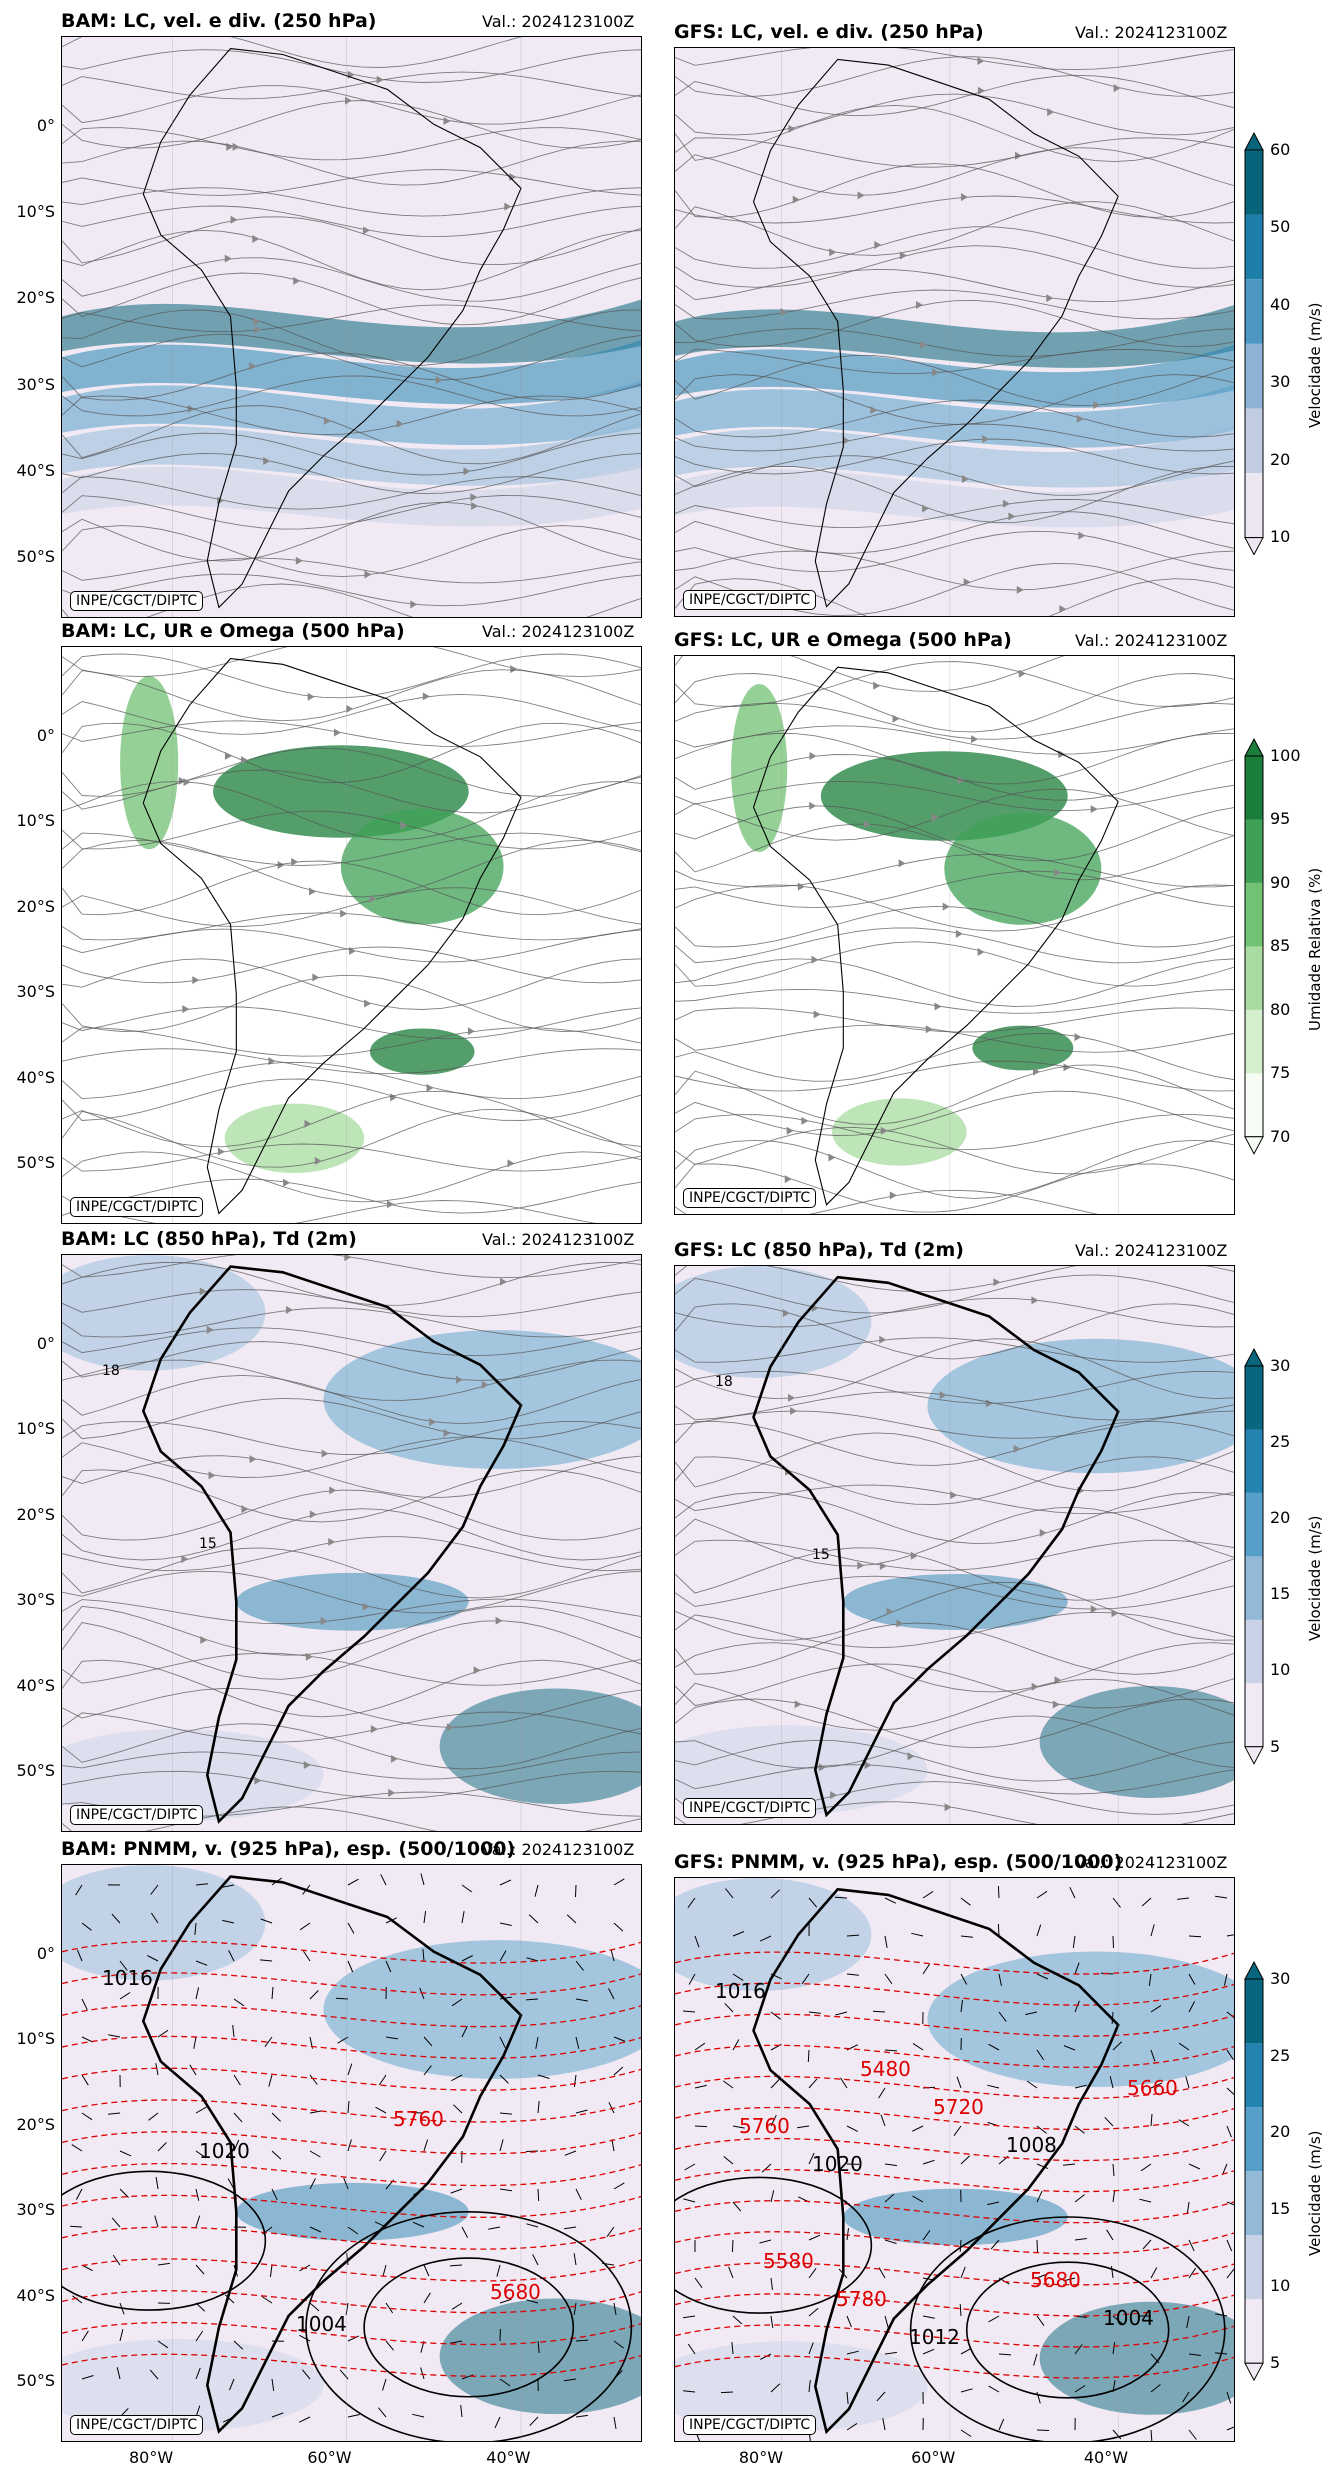 This screenshot has height=2472, width=1334. I want to click on valid-time: Val.: 2024123100Z, so click(558, 21).